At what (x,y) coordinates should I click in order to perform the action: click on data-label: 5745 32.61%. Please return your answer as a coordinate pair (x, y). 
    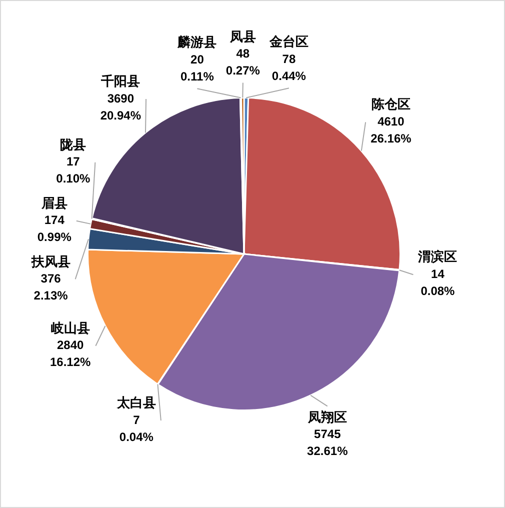
    Looking at the image, I should click on (327, 442).